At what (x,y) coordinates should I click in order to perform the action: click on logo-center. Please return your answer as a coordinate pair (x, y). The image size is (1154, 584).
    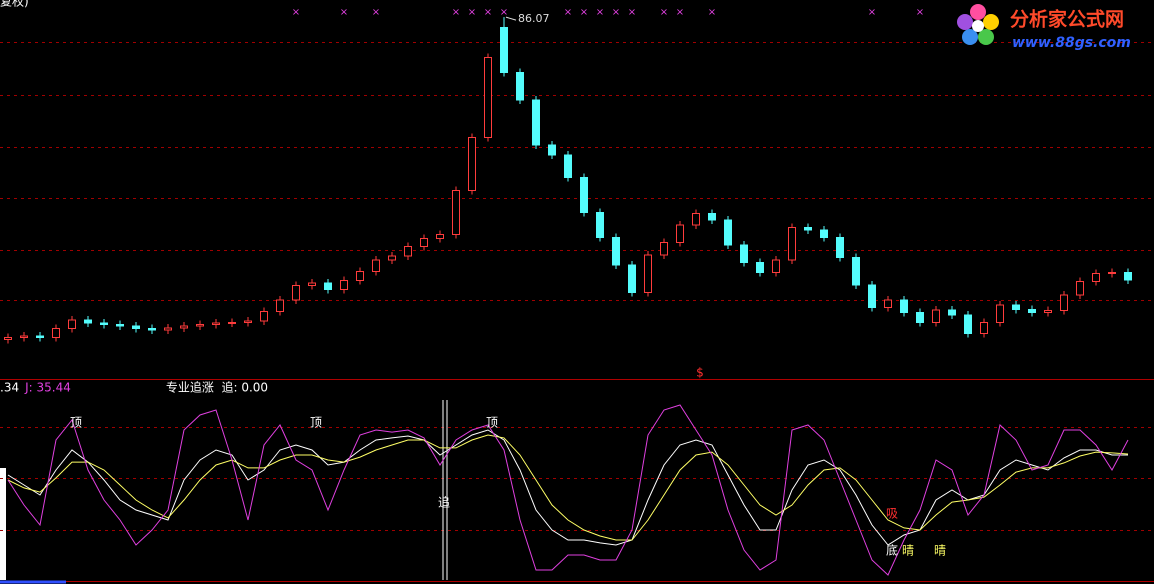
    Looking at the image, I should click on (978, 26).